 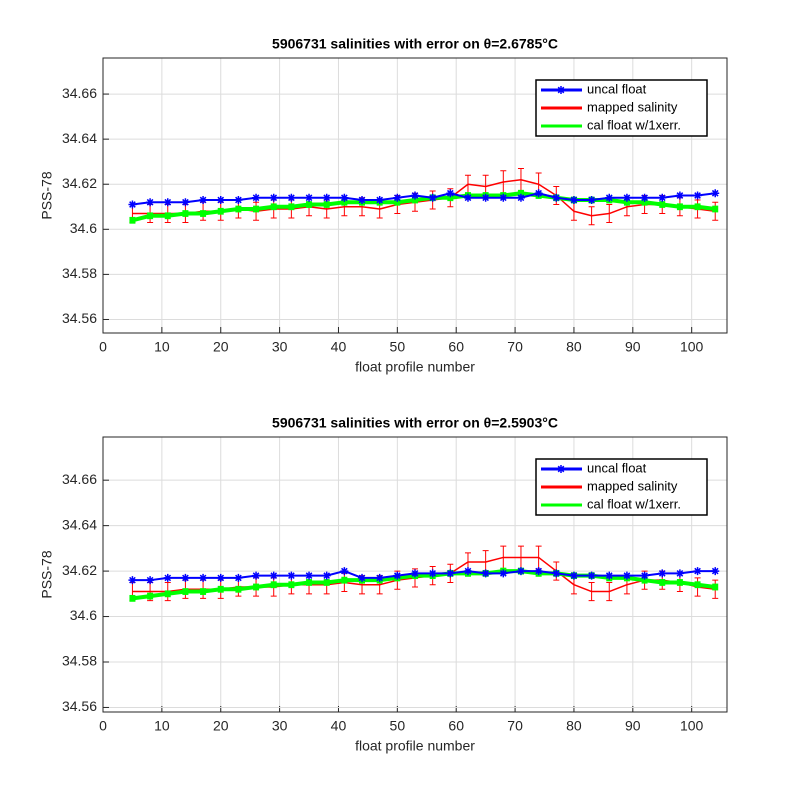 I want to click on legend-label: uncal float, so click(x=617, y=467).